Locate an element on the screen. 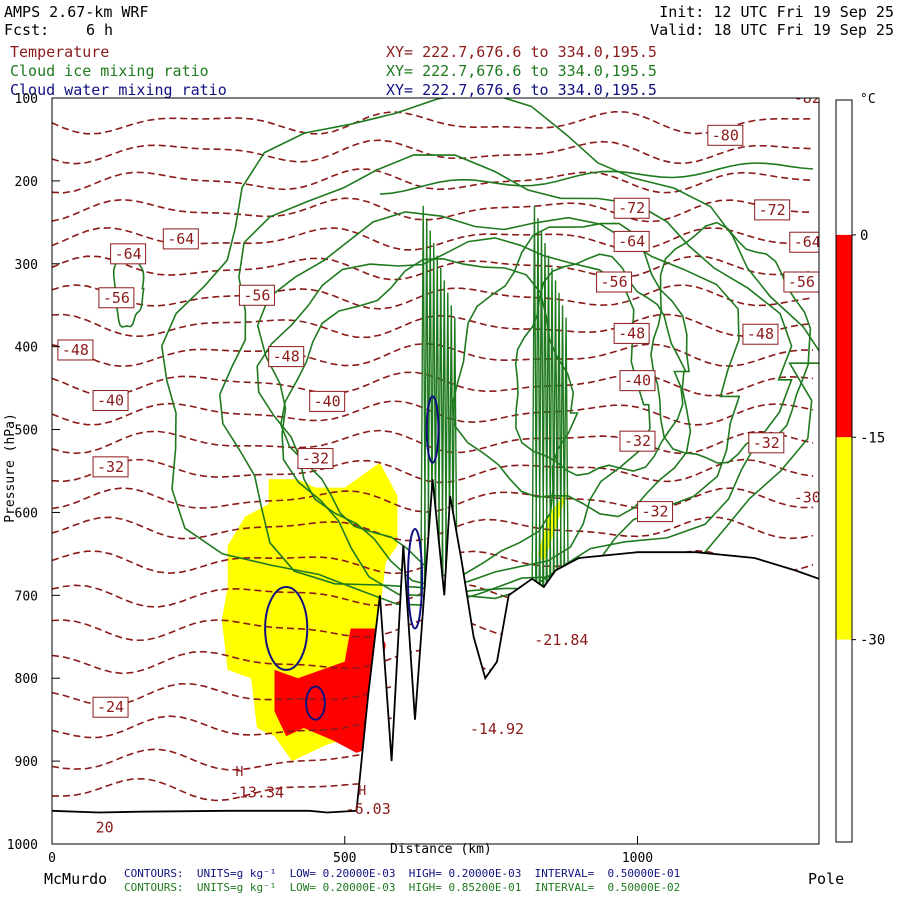 The height and width of the screenshot is (900, 900). temperature-label-8: -56 is located at coordinates (116, 298).